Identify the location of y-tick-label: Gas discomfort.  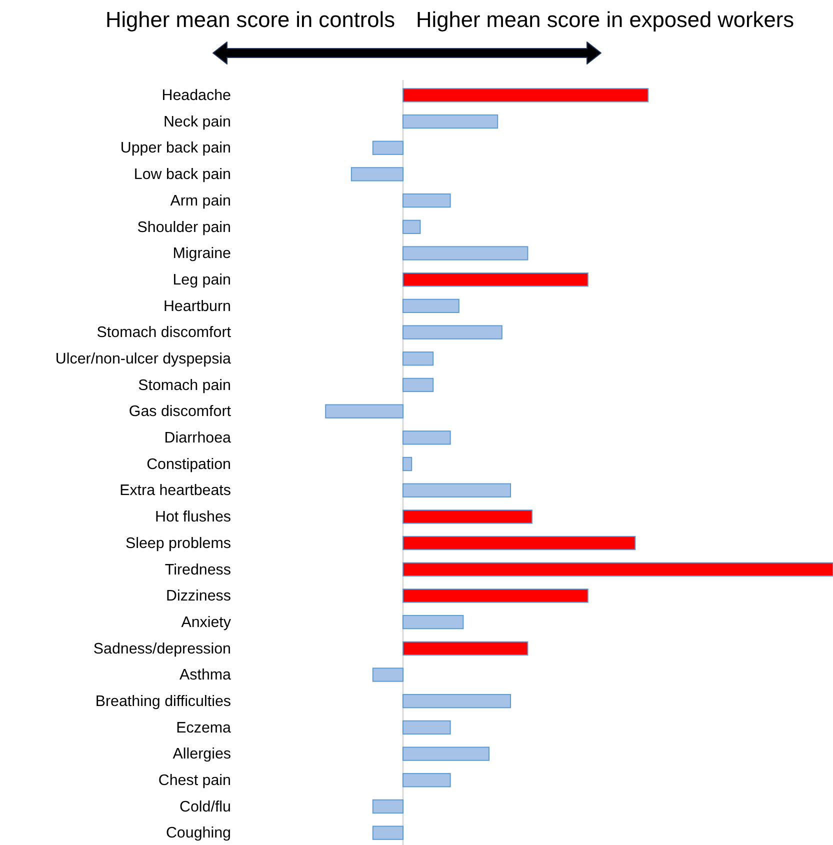
(180, 411).